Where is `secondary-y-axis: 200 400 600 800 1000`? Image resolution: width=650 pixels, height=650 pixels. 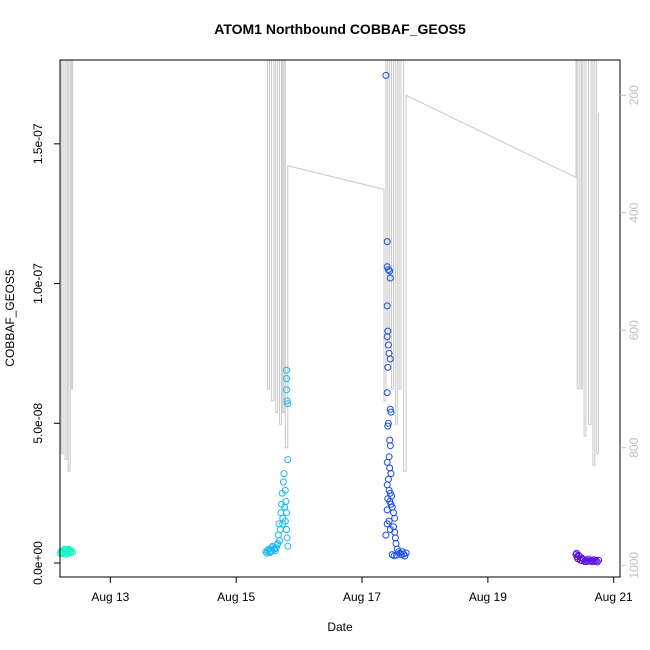
secondary-y-axis: 200 400 600 800 1000 is located at coordinates (630, 332).